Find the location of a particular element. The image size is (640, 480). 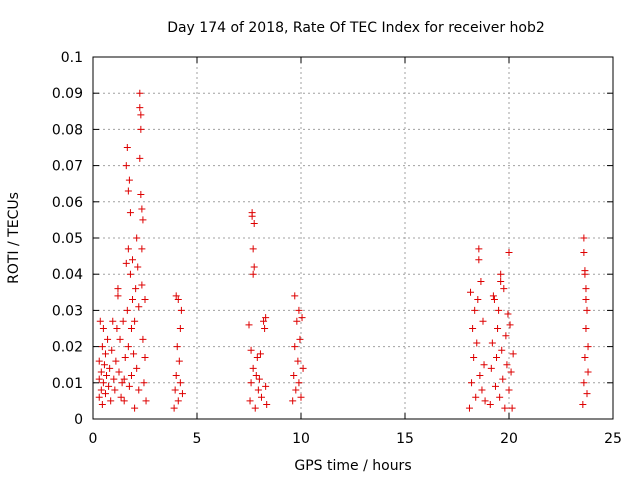

x-axis-label: GPS time / hours is located at coordinates (352, 466).